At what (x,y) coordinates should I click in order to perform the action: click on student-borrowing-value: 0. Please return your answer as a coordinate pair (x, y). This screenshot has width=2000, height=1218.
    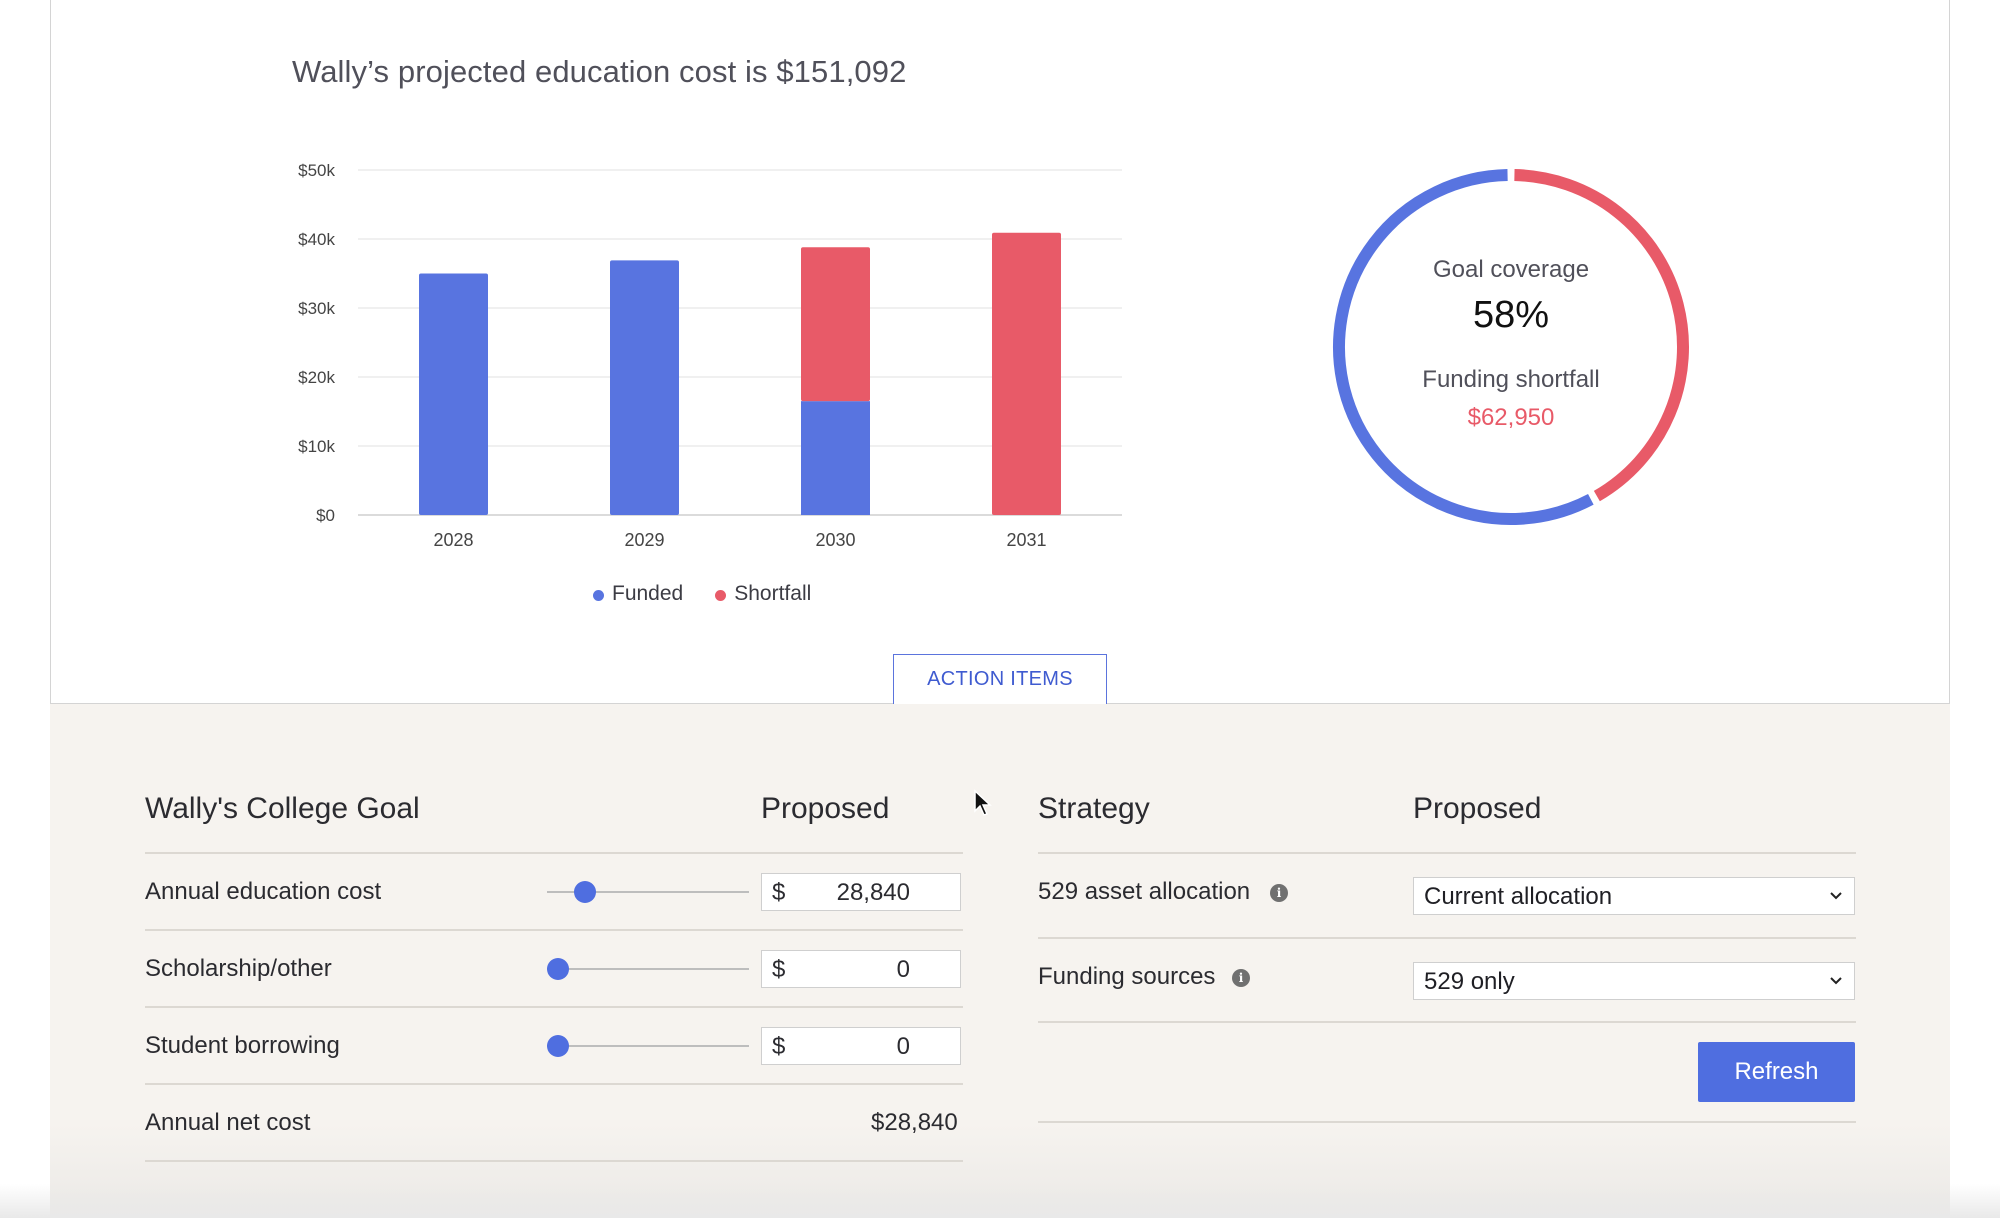
    Looking at the image, I should click on (903, 1046).